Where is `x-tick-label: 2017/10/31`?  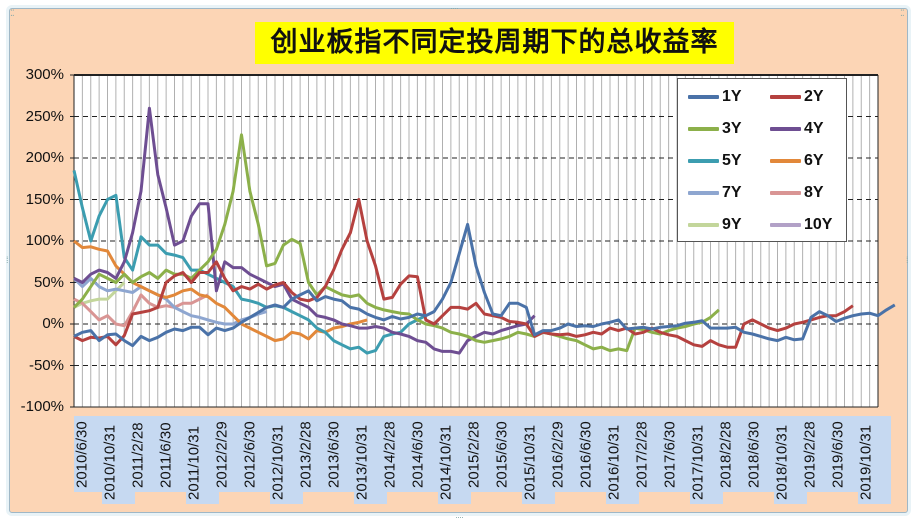 x-tick-label: 2017/10/31 is located at coordinates (706, 460).